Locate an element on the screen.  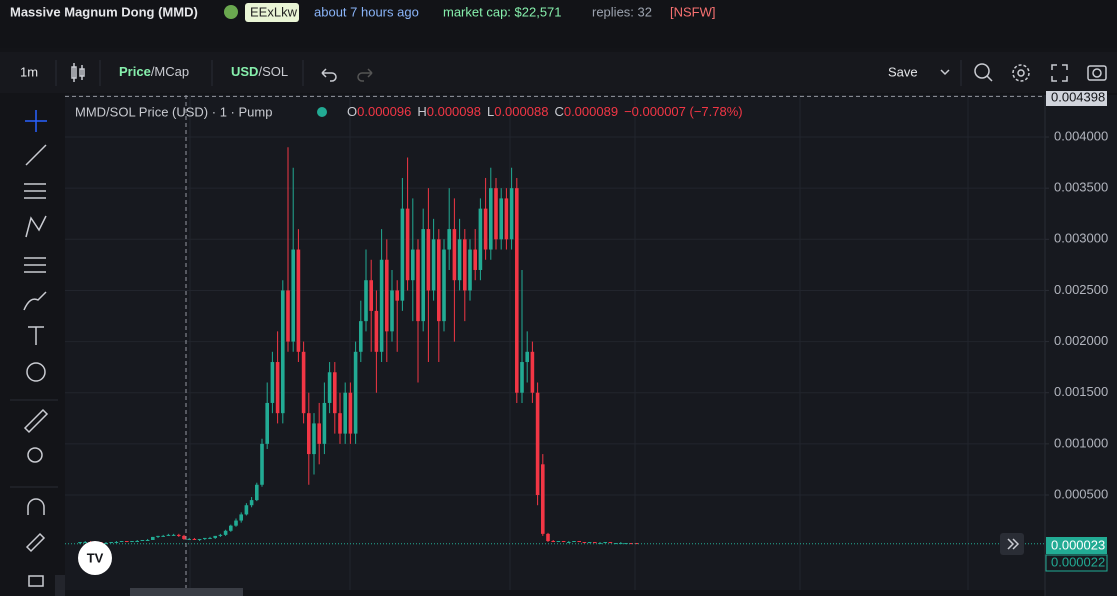
y-tick-label: 0.001500 is located at coordinates (1081, 391).